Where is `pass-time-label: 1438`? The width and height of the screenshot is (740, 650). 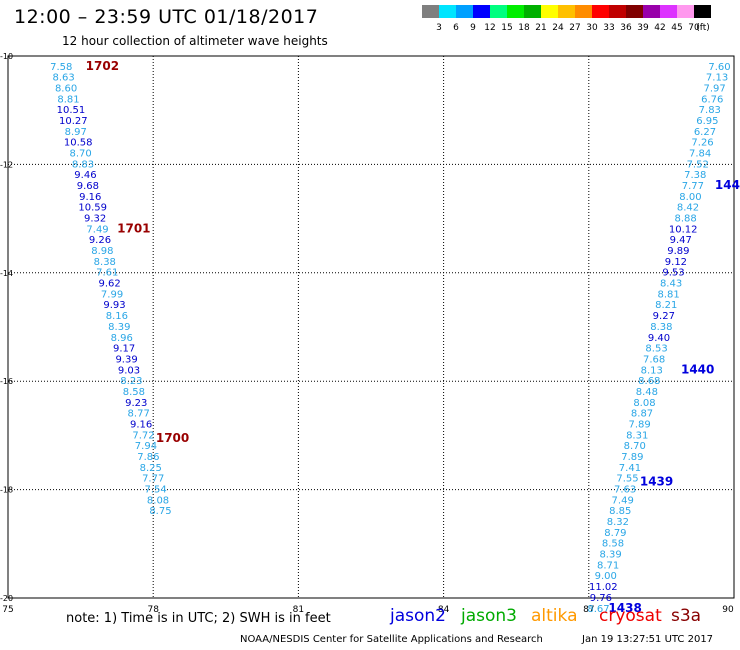 pass-time-label: 1438 is located at coordinates (624, 608).